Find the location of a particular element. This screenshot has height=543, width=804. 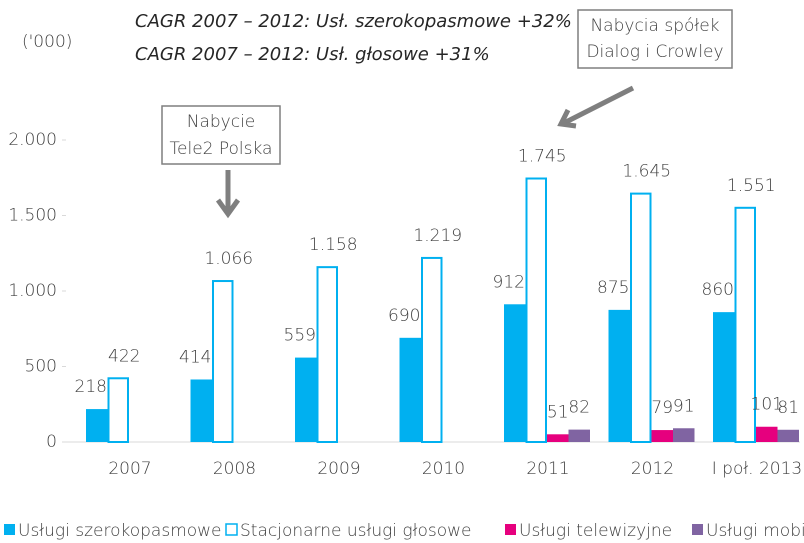

value-label: 912 is located at coordinates (509, 282).